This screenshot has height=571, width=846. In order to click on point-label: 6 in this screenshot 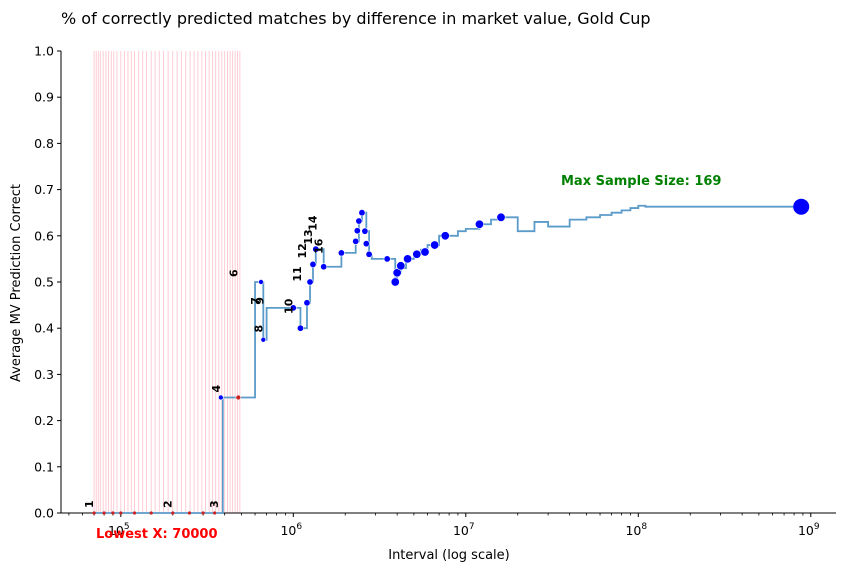, I will do `click(233, 273)`.